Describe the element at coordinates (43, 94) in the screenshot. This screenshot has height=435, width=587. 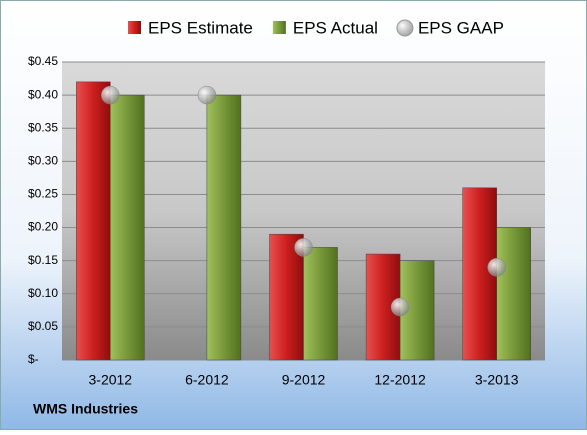
I see `y-tick-label: $0.40` at that location.